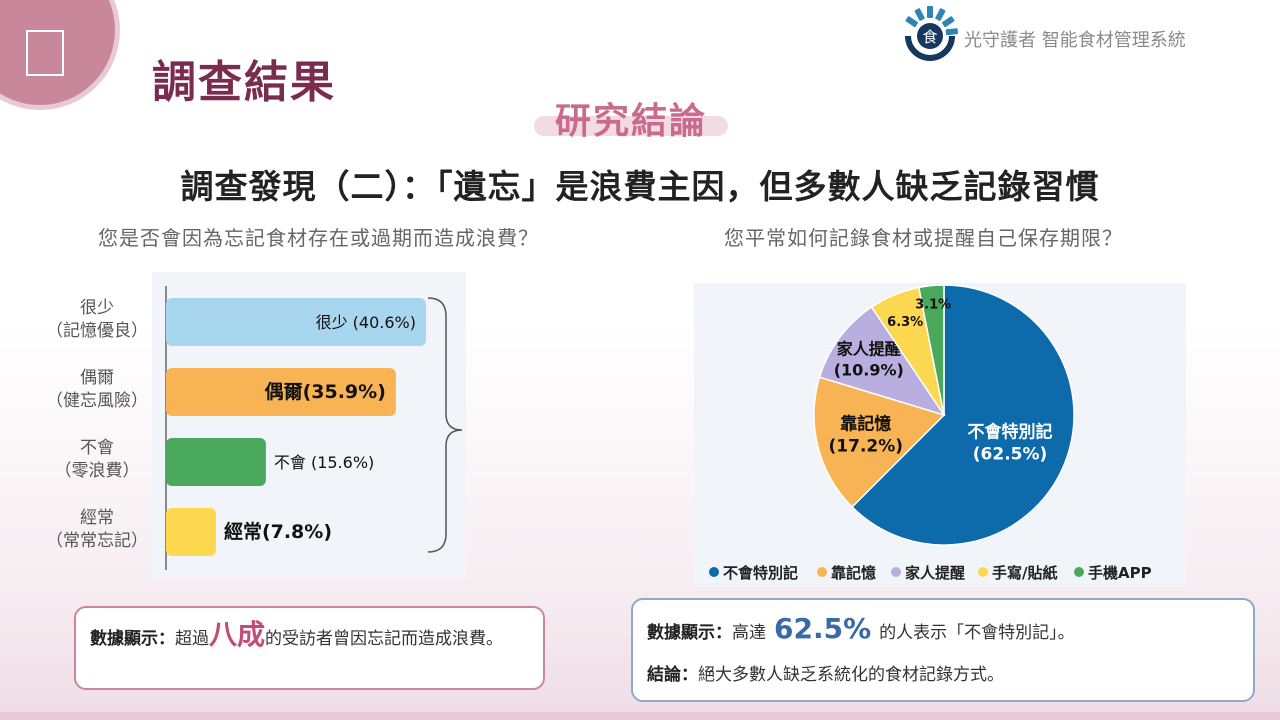 This screenshot has width=1280, height=720. I want to click on bar-chart-question: 您是否會因為忘記食材存在或過期而造成浪費？, so click(318, 238).